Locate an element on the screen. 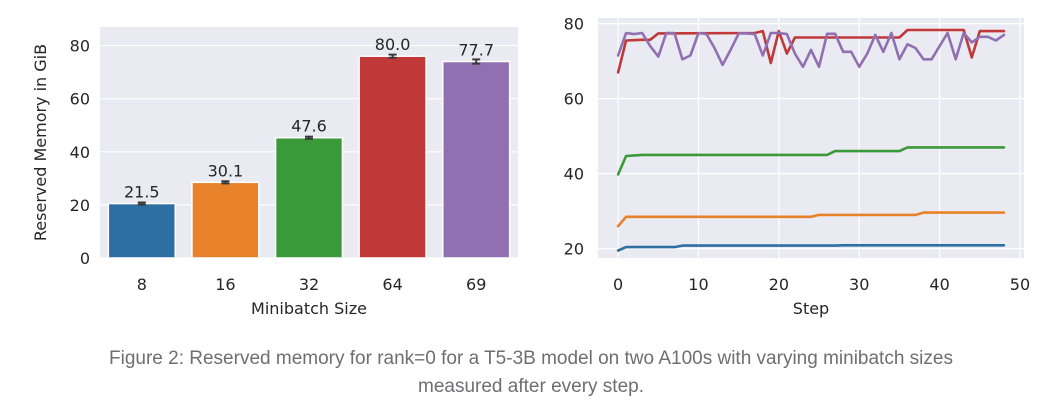 The width and height of the screenshot is (1062, 420). y-axis-label: Reserved Memory in GiB is located at coordinates (40, 142).